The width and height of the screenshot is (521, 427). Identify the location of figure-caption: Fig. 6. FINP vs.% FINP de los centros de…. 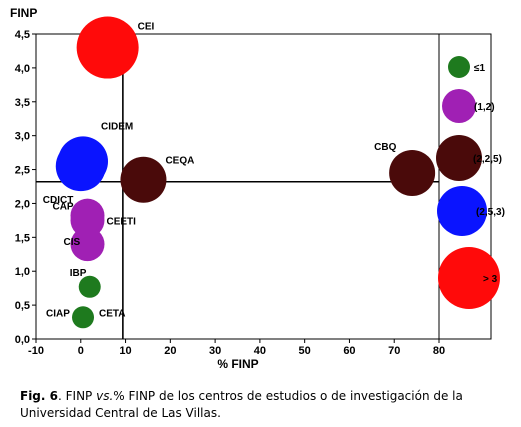
(265, 405).